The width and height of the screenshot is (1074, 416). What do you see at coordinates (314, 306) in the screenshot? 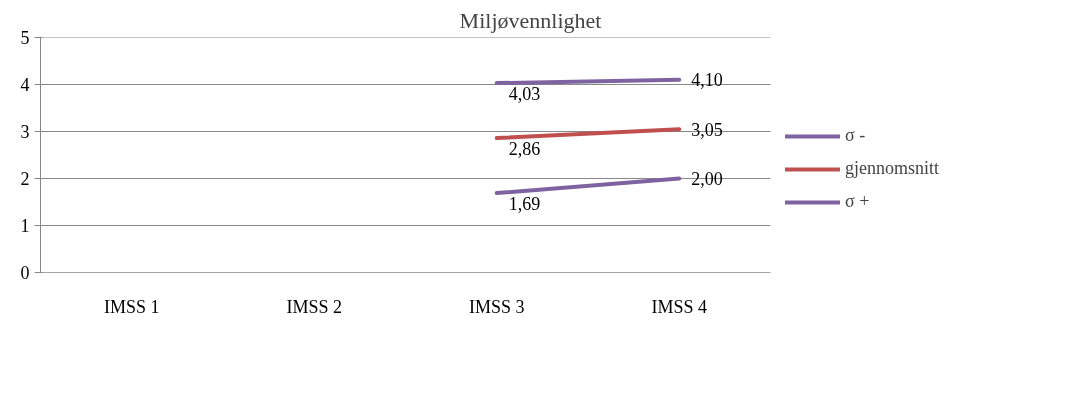
I see `x-tick-label: IMSS 2` at bounding box center [314, 306].